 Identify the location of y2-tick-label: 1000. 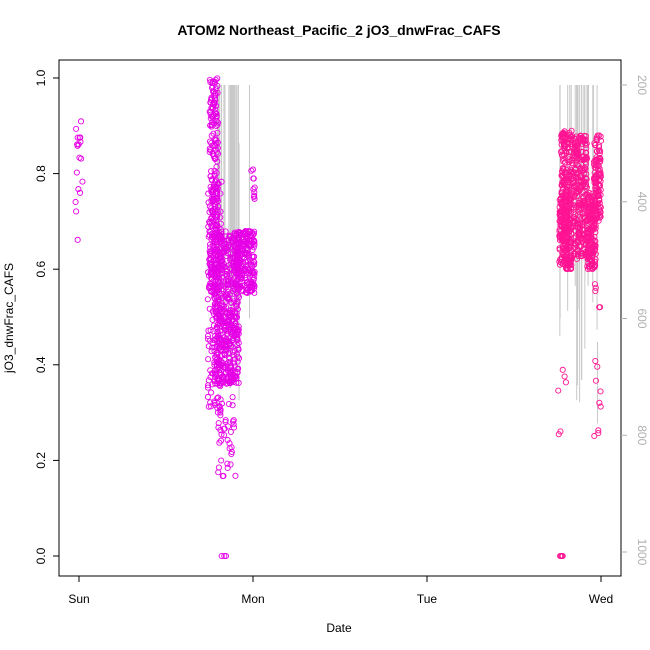
(642, 552).